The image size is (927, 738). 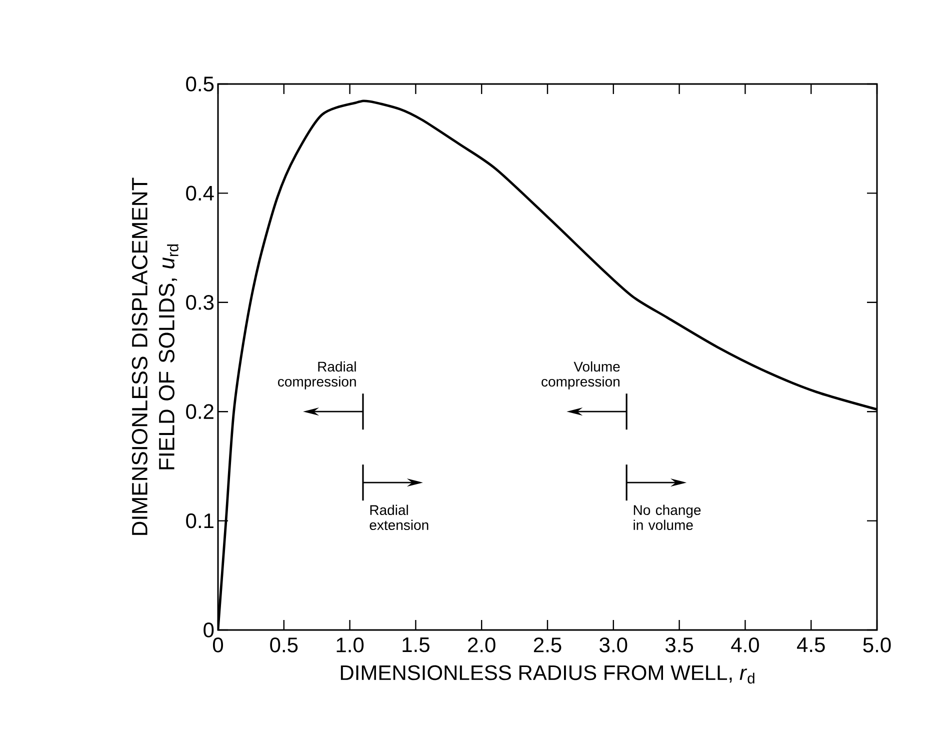 What do you see at coordinates (548, 645) in the screenshot?
I see `x-tick-label: 2.5` at bounding box center [548, 645].